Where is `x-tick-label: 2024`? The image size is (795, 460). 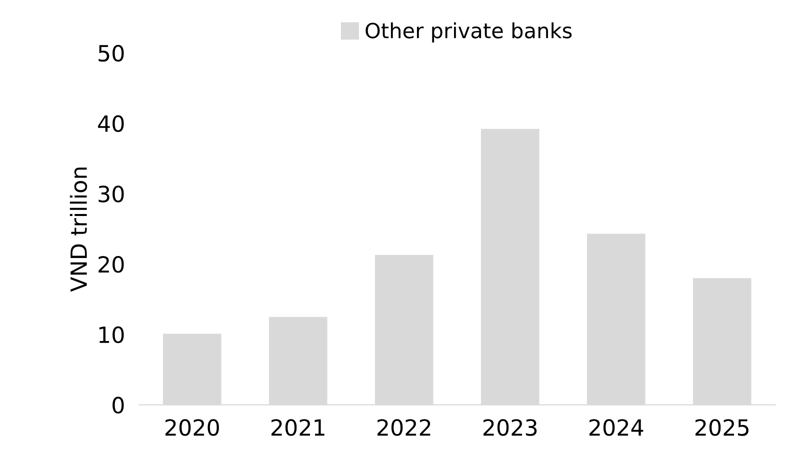 x-tick-label: 2024 is located at coordinates (616, 427).